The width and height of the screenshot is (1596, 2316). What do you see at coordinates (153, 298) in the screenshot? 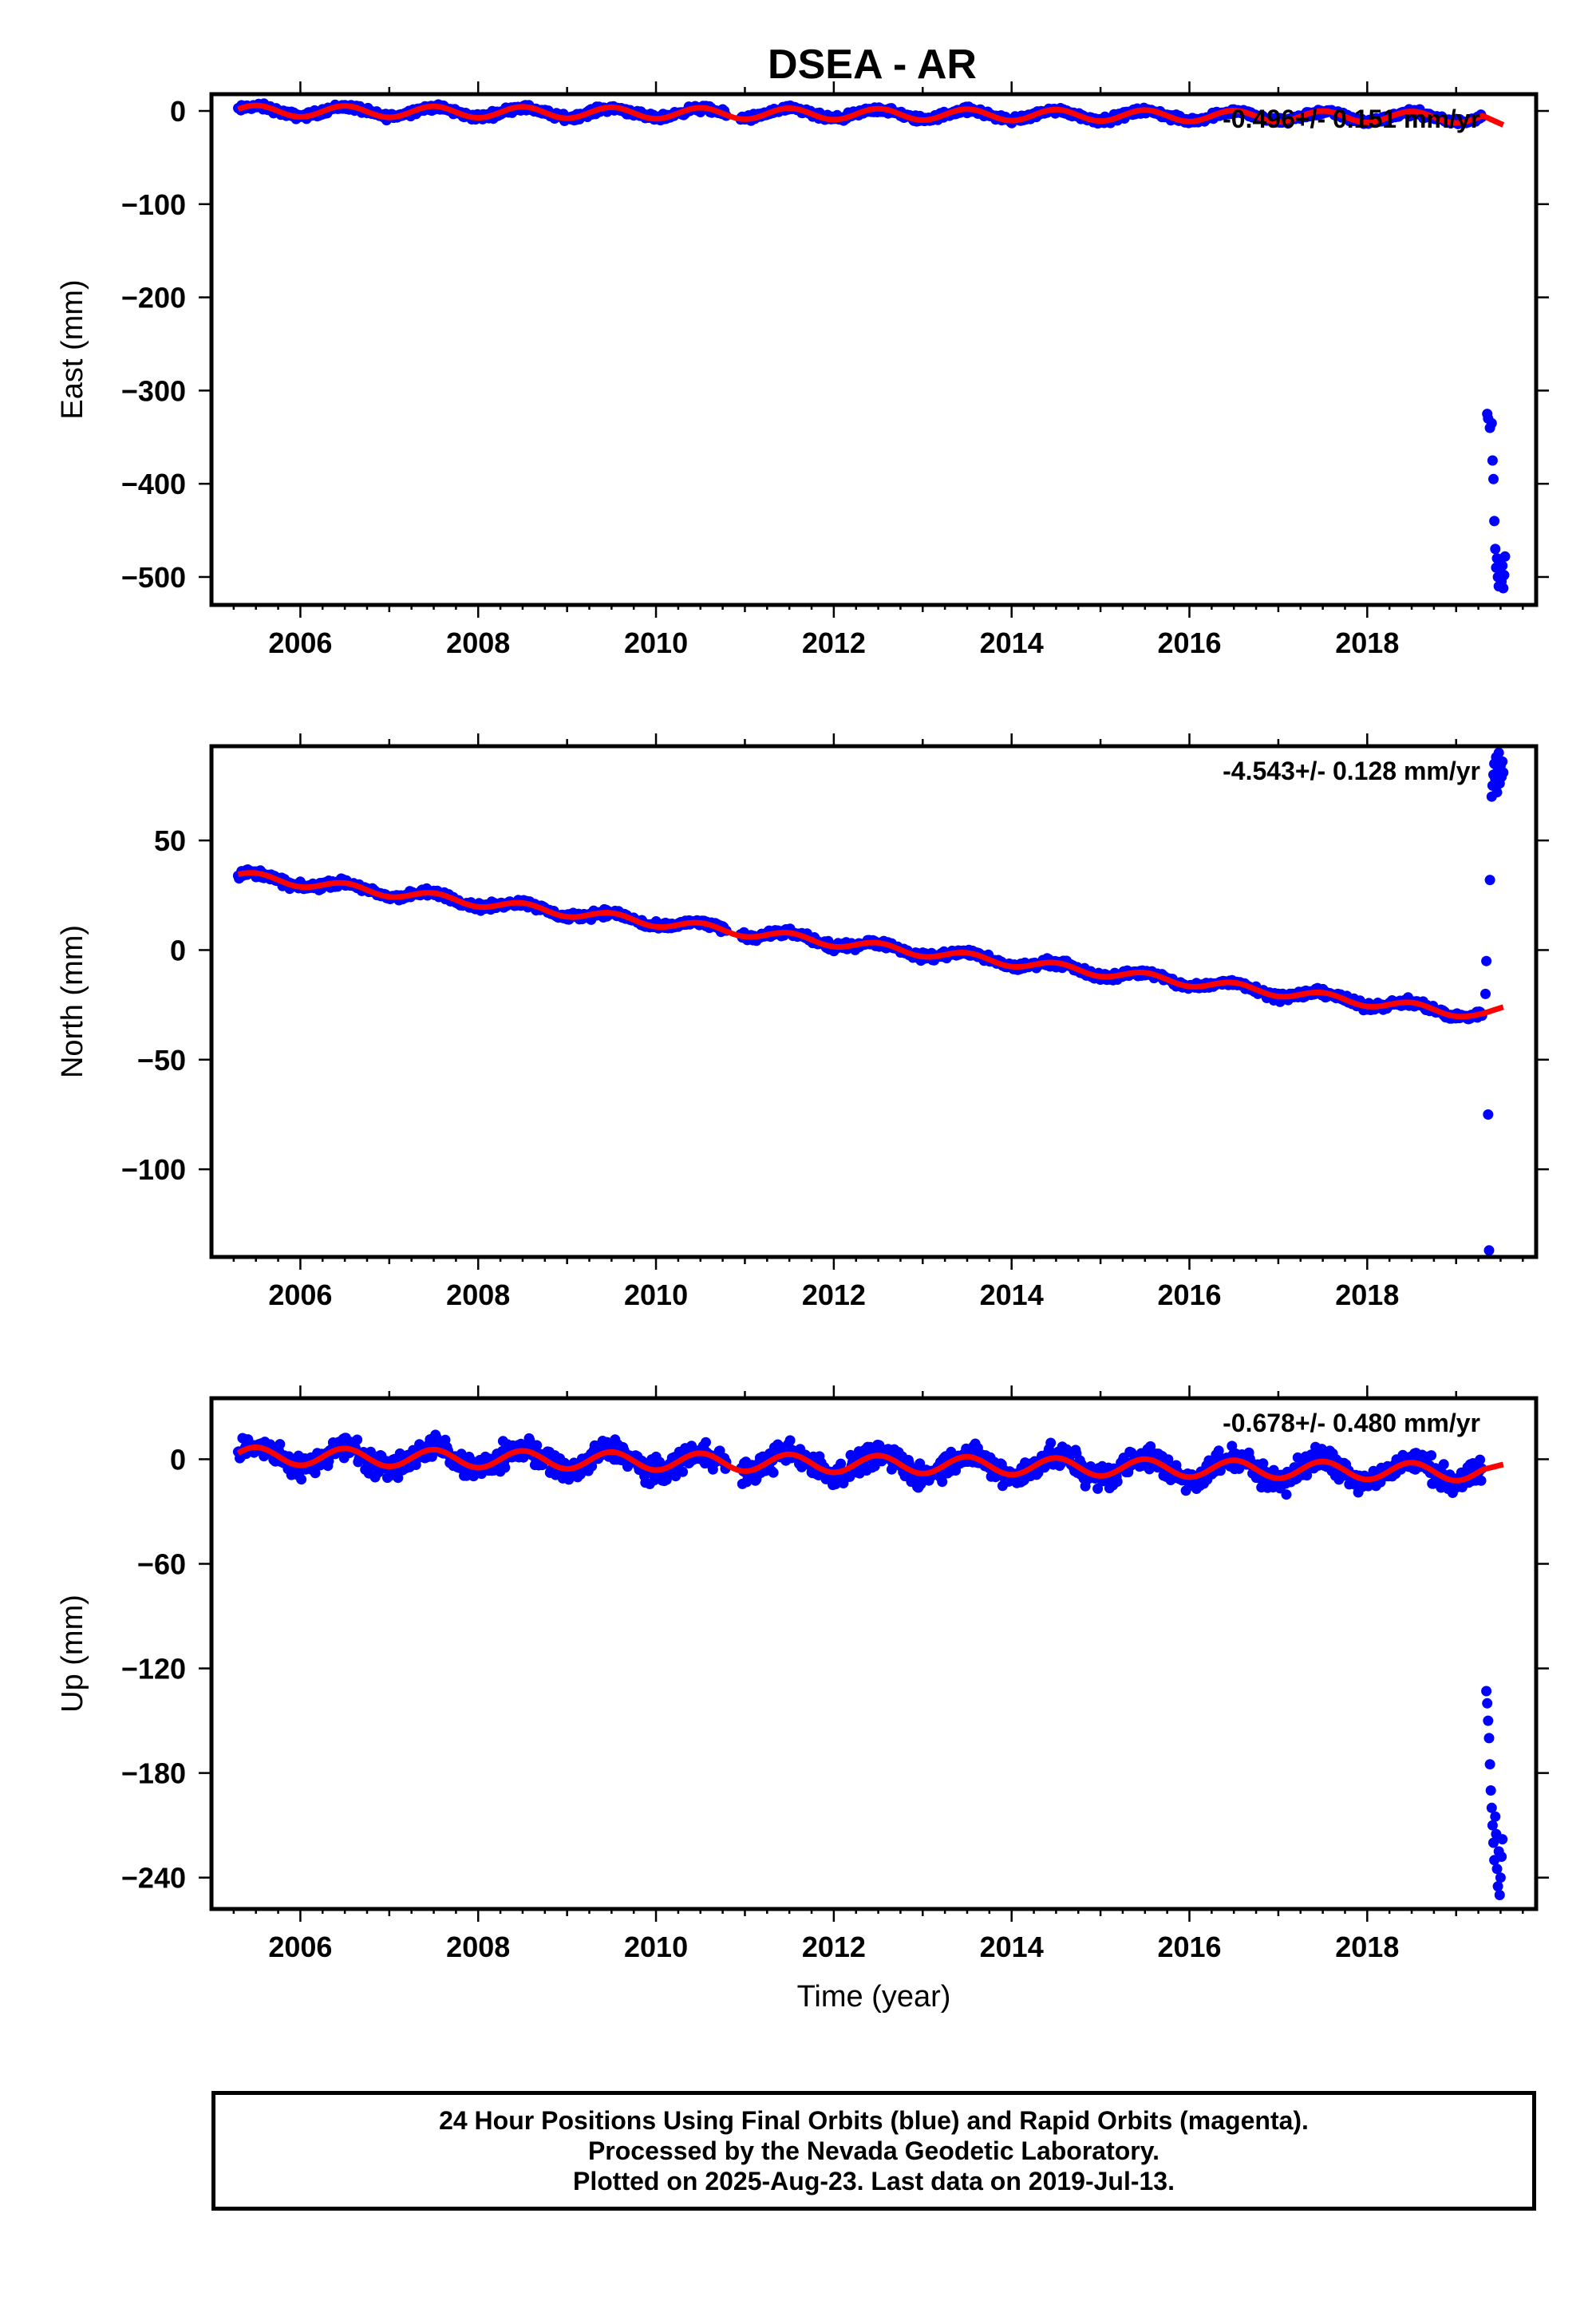
I see `y-tick-label: −200` at bounding box center [153, 298].